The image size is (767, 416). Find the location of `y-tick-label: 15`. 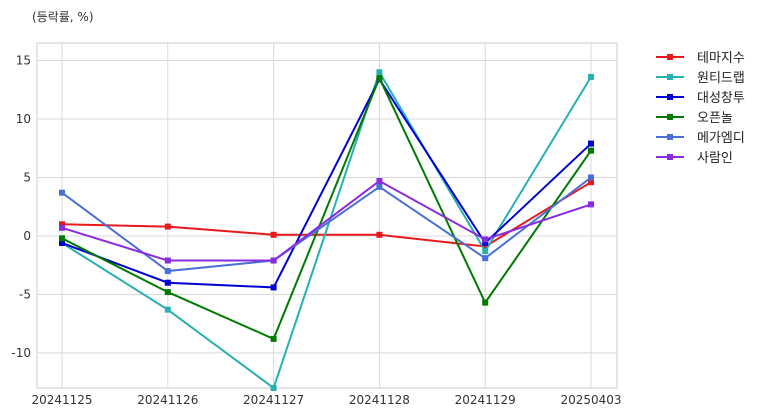

y-tick-label: 15 is located at coordinates (23, 61).